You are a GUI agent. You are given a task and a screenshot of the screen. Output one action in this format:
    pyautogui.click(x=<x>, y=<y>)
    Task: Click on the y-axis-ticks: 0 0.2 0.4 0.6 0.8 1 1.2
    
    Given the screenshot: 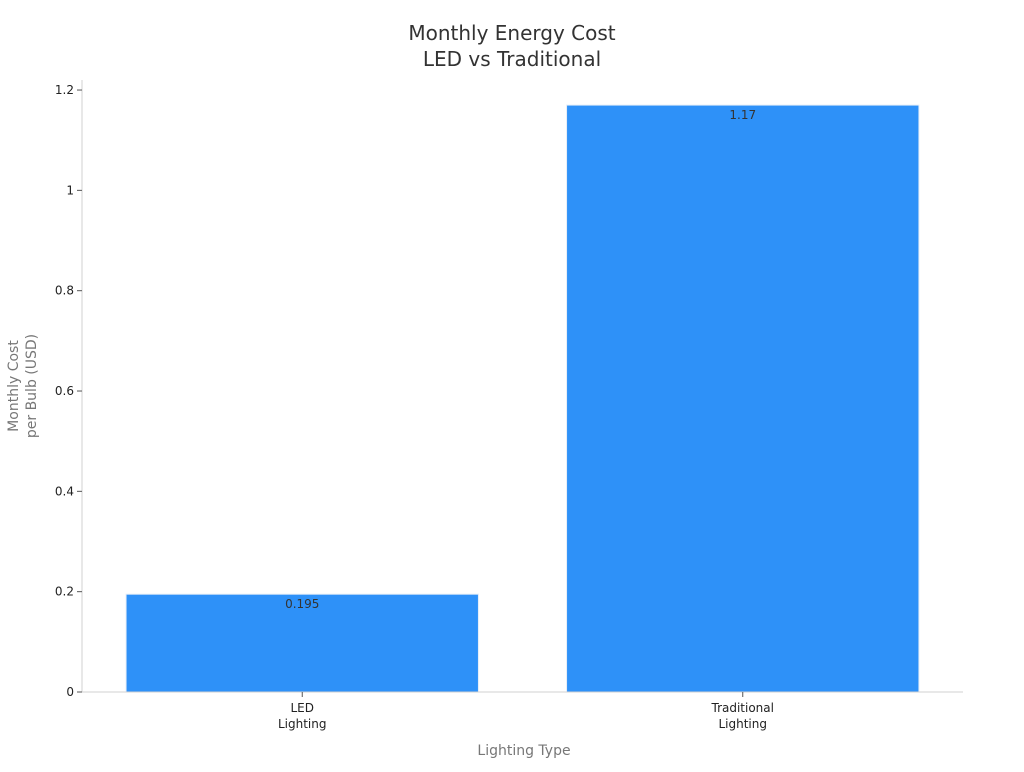 What is the action you would take?
    pyautogui.click(x=68, y=391)
    